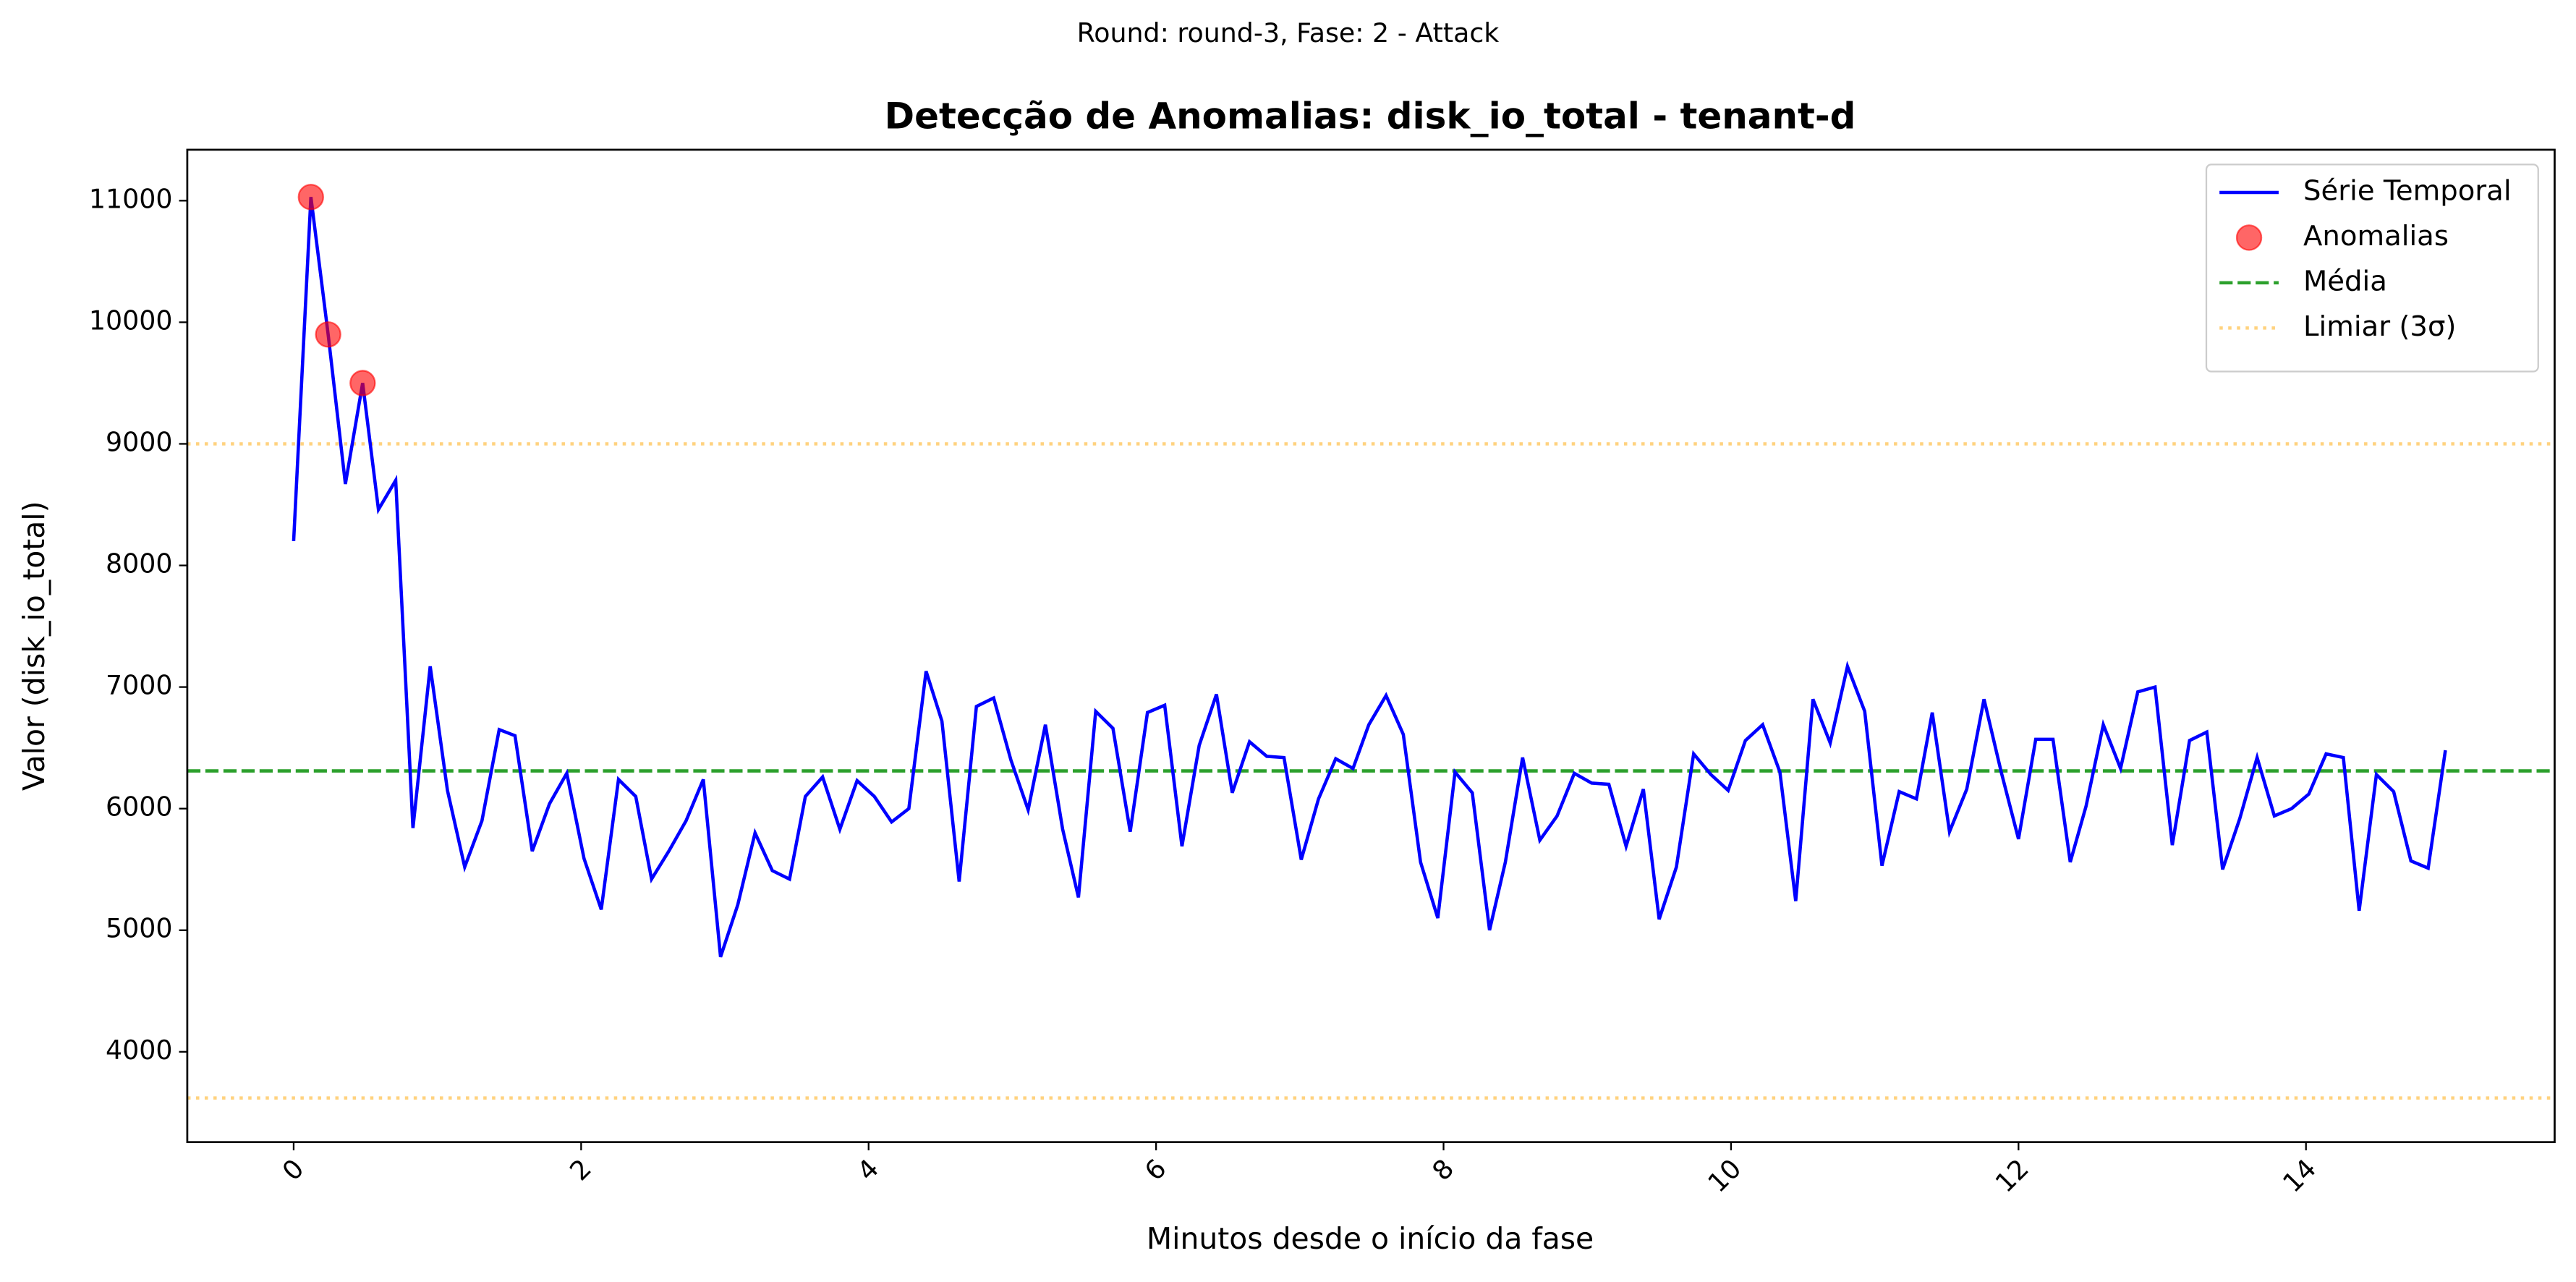 This screenshot has height=1282, width=2576. I want to click on x-tick-label: 8, so click(1443, 1169).